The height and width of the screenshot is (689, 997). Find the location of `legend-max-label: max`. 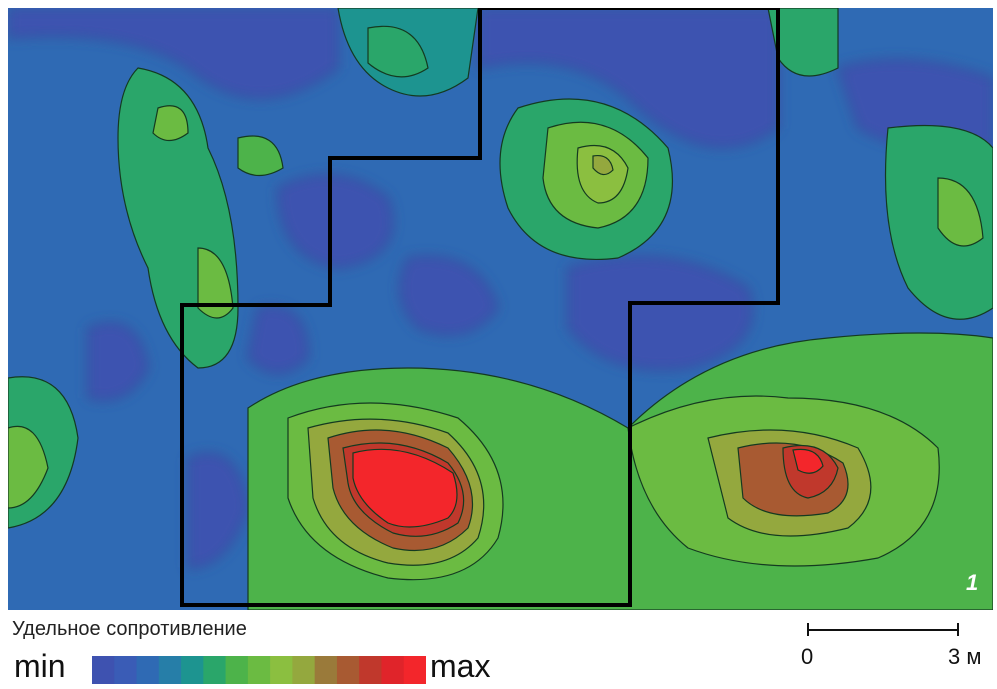

legend-max-label: max is located at coordinates (460, 666).